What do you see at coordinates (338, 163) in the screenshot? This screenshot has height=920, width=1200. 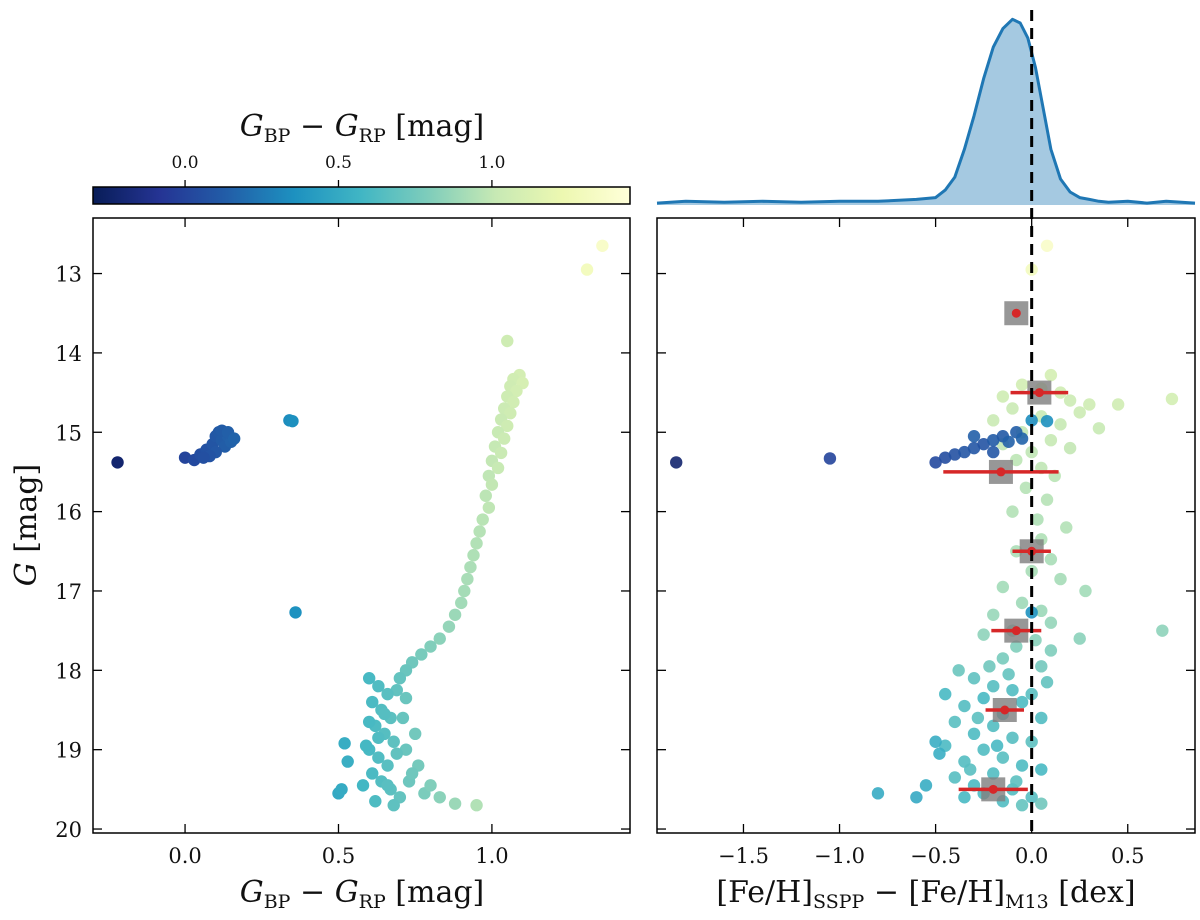 I see `colorbar-tick-label-1: 0.5` at bounding box center [338, 163].